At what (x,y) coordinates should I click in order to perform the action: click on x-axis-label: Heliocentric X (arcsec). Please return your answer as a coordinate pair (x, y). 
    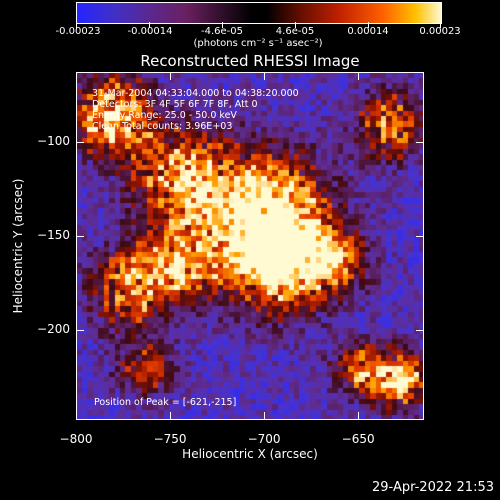
    Looking at the image, I should click on (250, 454).